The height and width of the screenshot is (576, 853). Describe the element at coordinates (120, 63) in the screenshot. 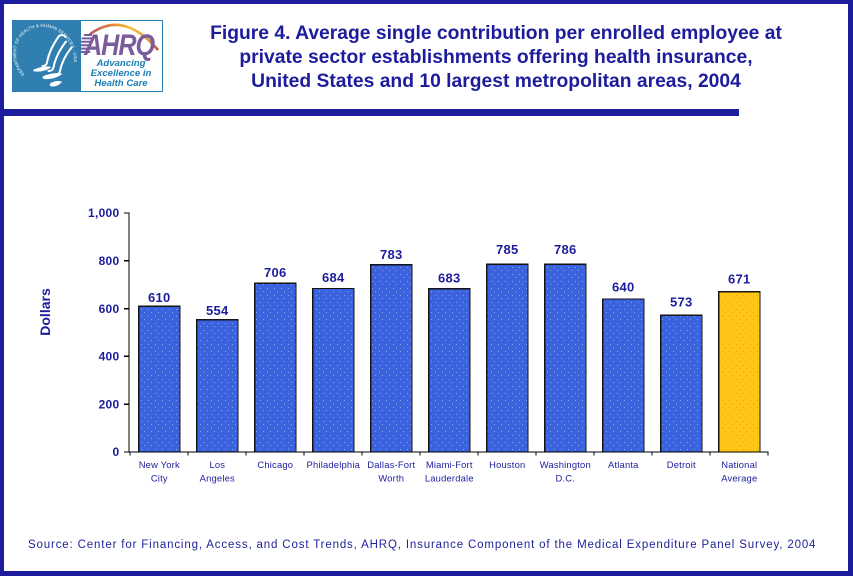

I see `svg-text: Advancing` at that location.